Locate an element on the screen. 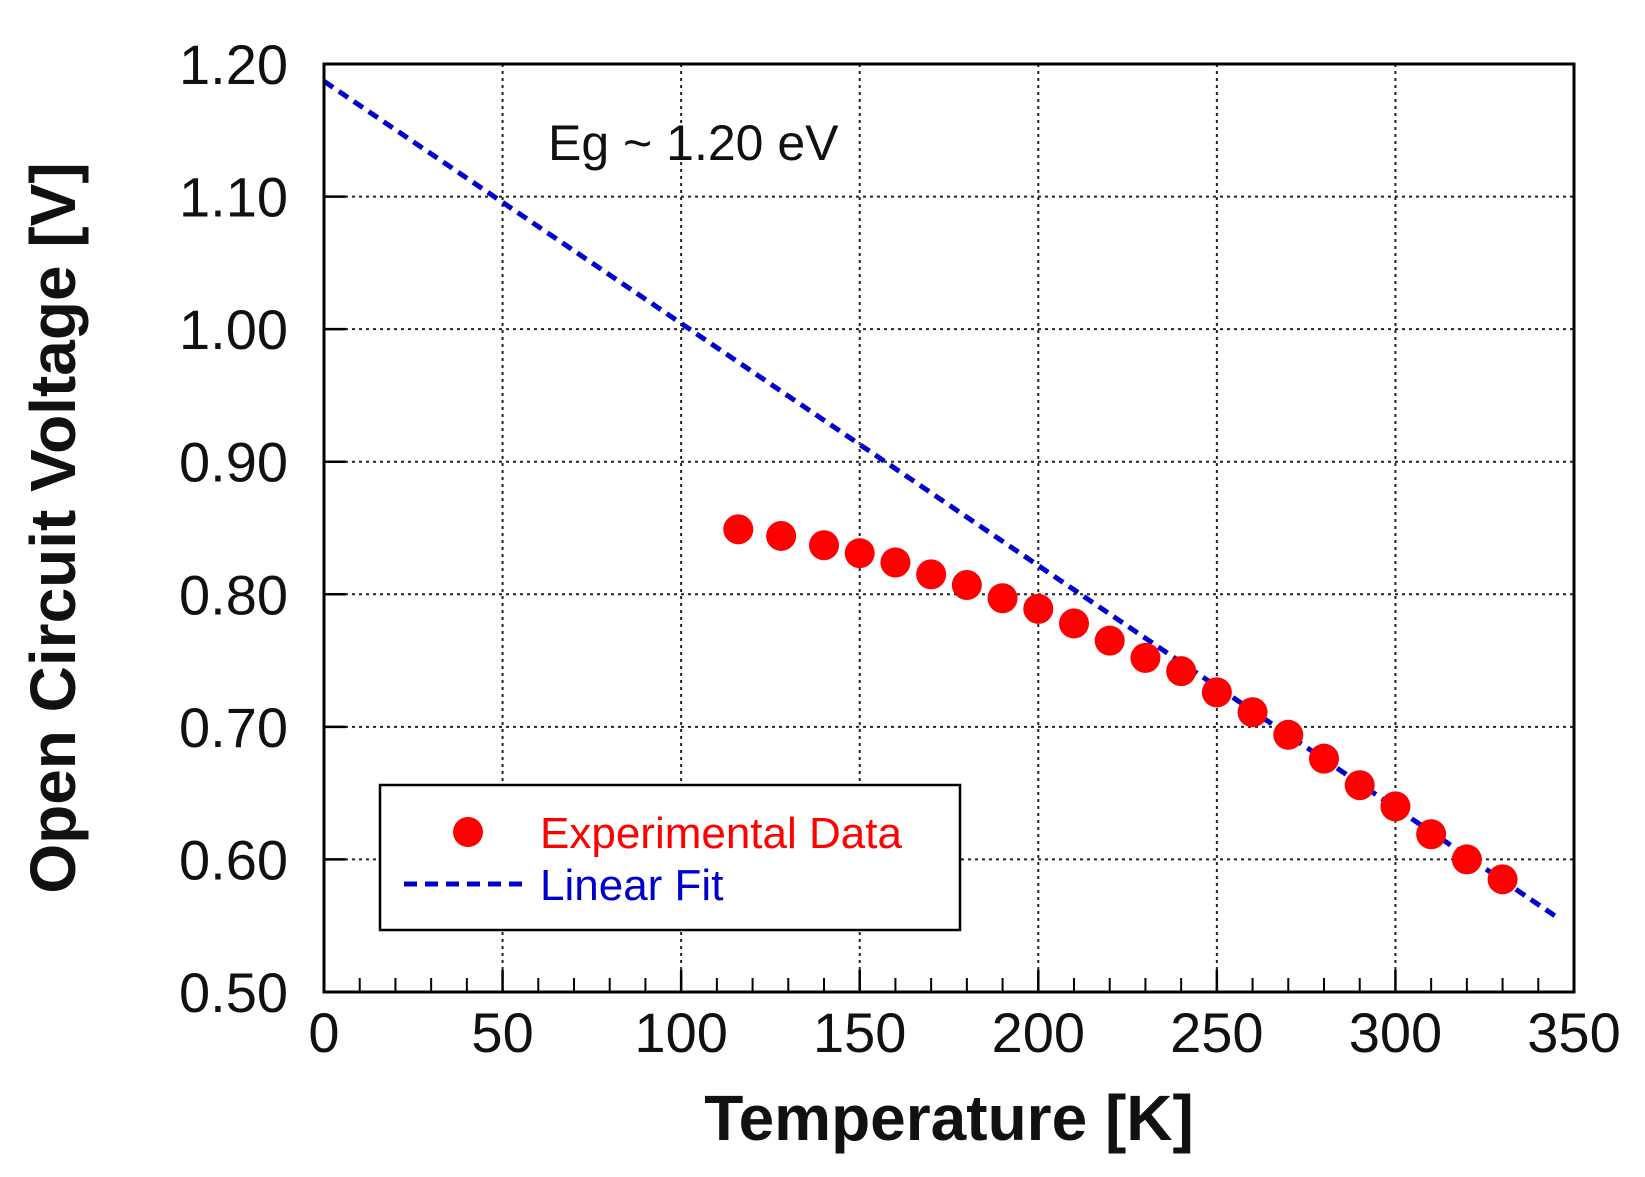 The image size is (1645, 1177). x-tick-label: 0 is located at coordinates (323, 1032).